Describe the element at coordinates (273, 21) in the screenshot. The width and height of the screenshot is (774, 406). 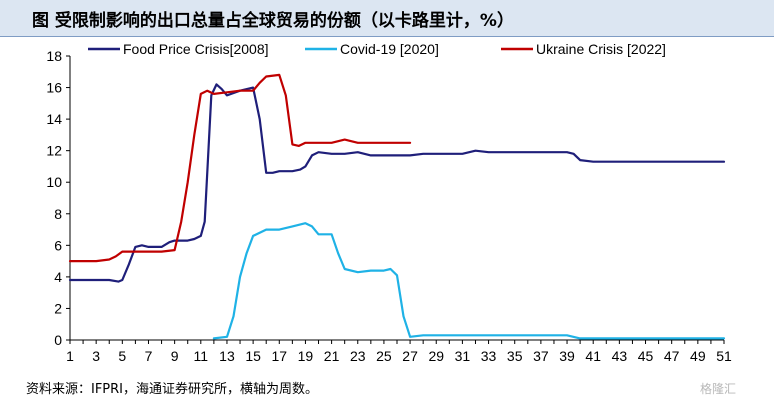
I see `chart-title: 图 受限制影响的出口总量占全球贸易的份额（以卡路里计，%）` at that location.